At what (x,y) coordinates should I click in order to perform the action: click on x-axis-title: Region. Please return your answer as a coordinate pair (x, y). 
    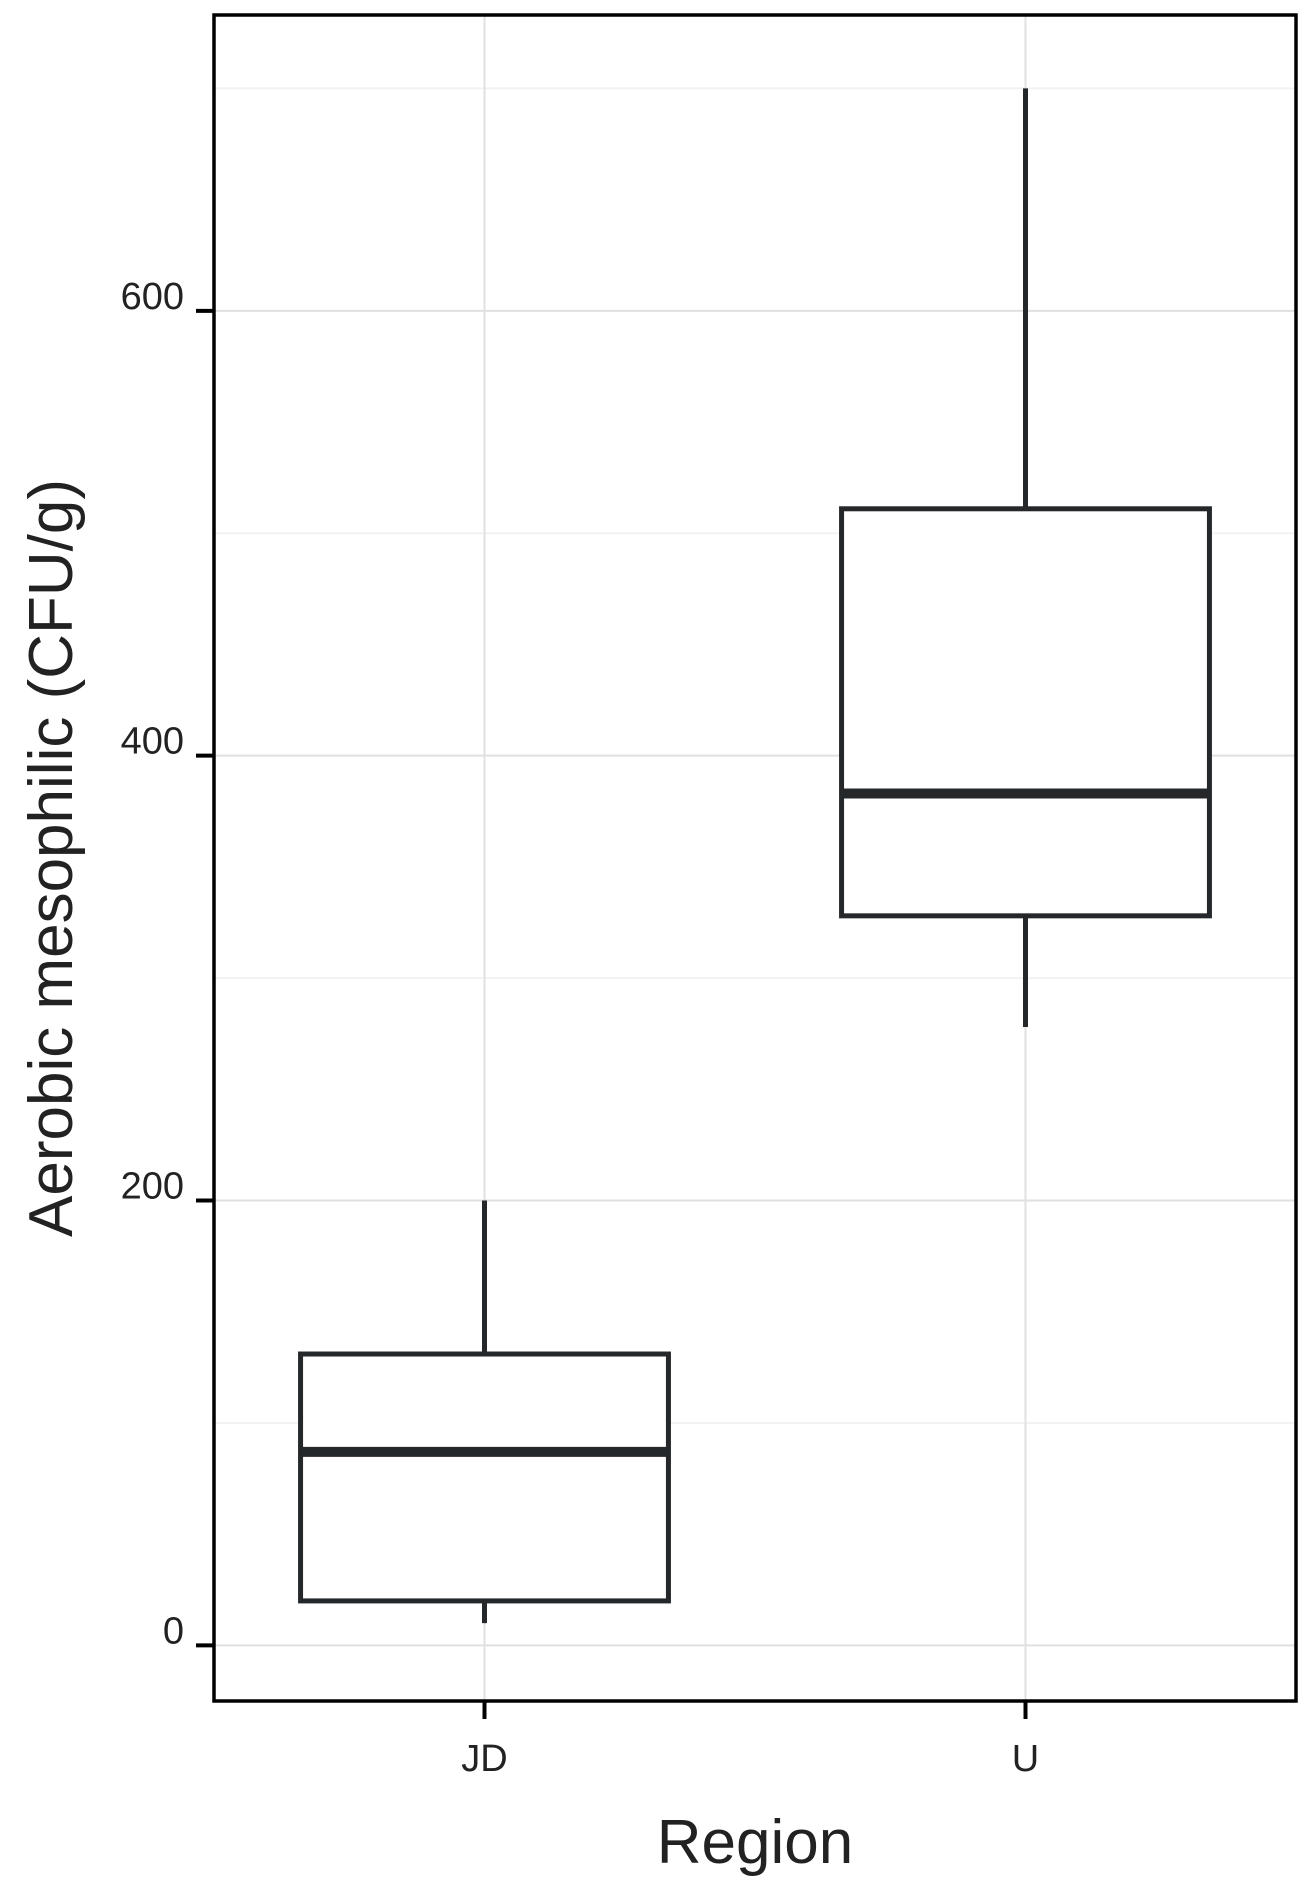
    Looking at the image, I should click on (755, 1842).